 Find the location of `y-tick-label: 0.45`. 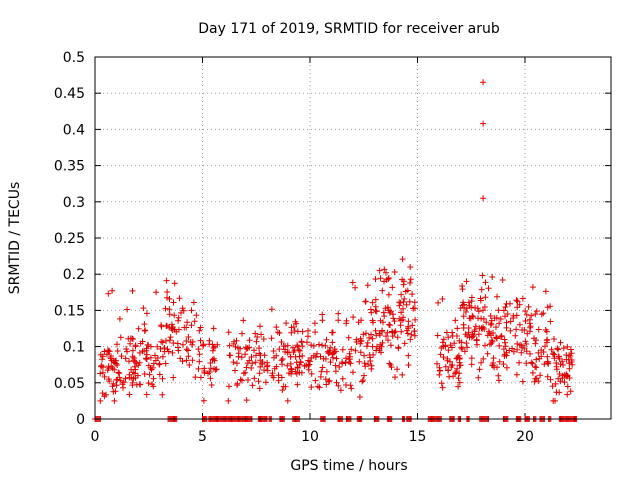

y-tick-label: 0.45 is located at coordinates (69, 94).